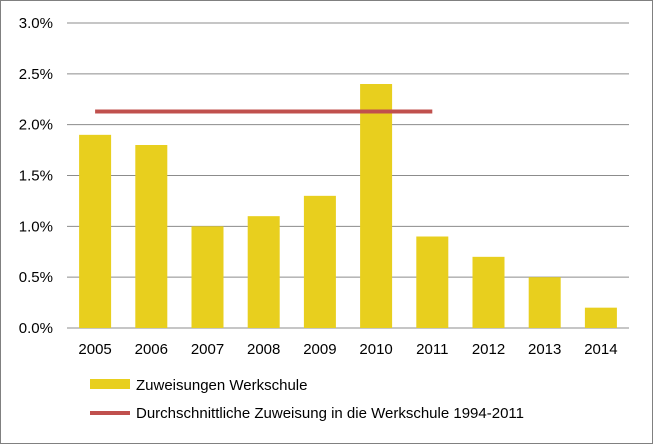 The image size is (653, 444). I want to click on y-tick-label: 1.0%, so click(36, 226).